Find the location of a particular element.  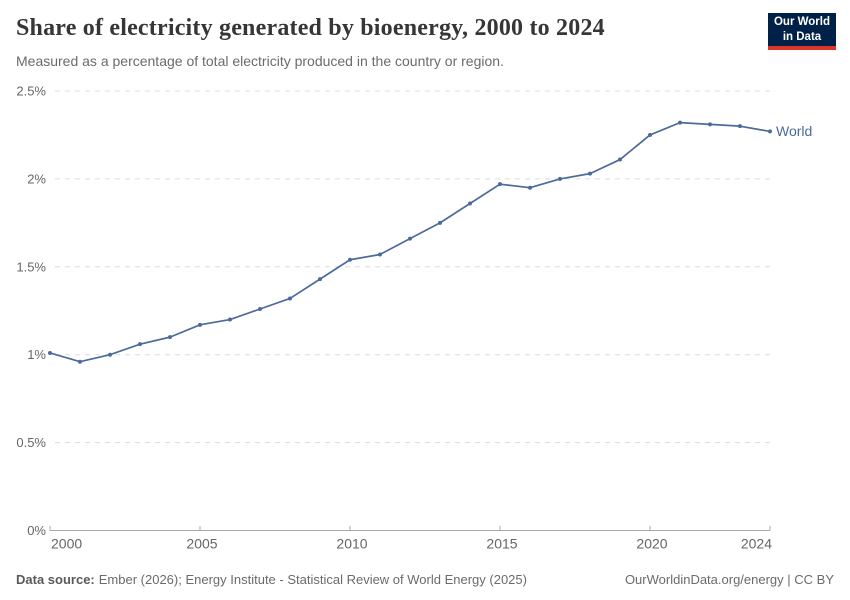

x-axis-tick-label: 2010 is located at coordinates (351, 544).